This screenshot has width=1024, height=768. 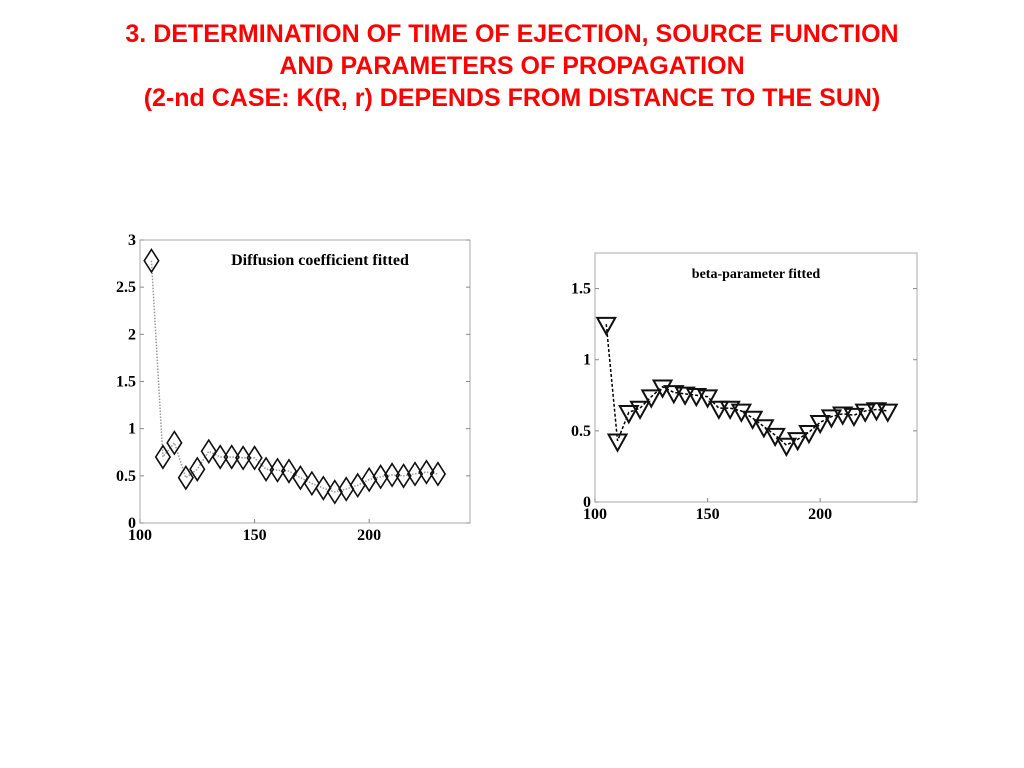 What do you see at coordinates (132, 334) in the screenshot?
I see `y-tick-label: 2` at bounding box center [132, 334].